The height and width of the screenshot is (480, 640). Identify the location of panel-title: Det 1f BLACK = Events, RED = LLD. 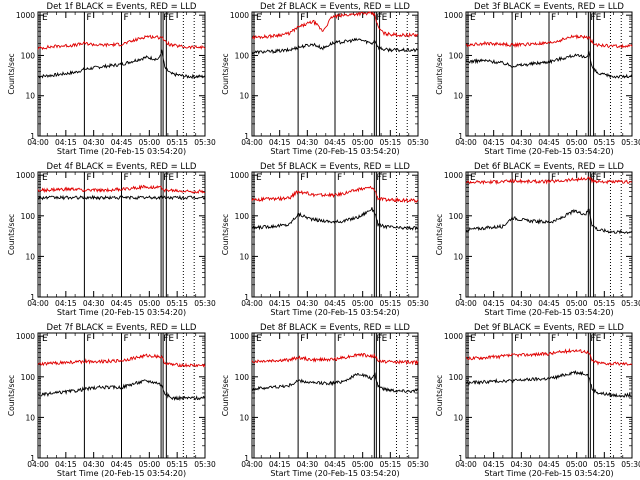
(122, 7).